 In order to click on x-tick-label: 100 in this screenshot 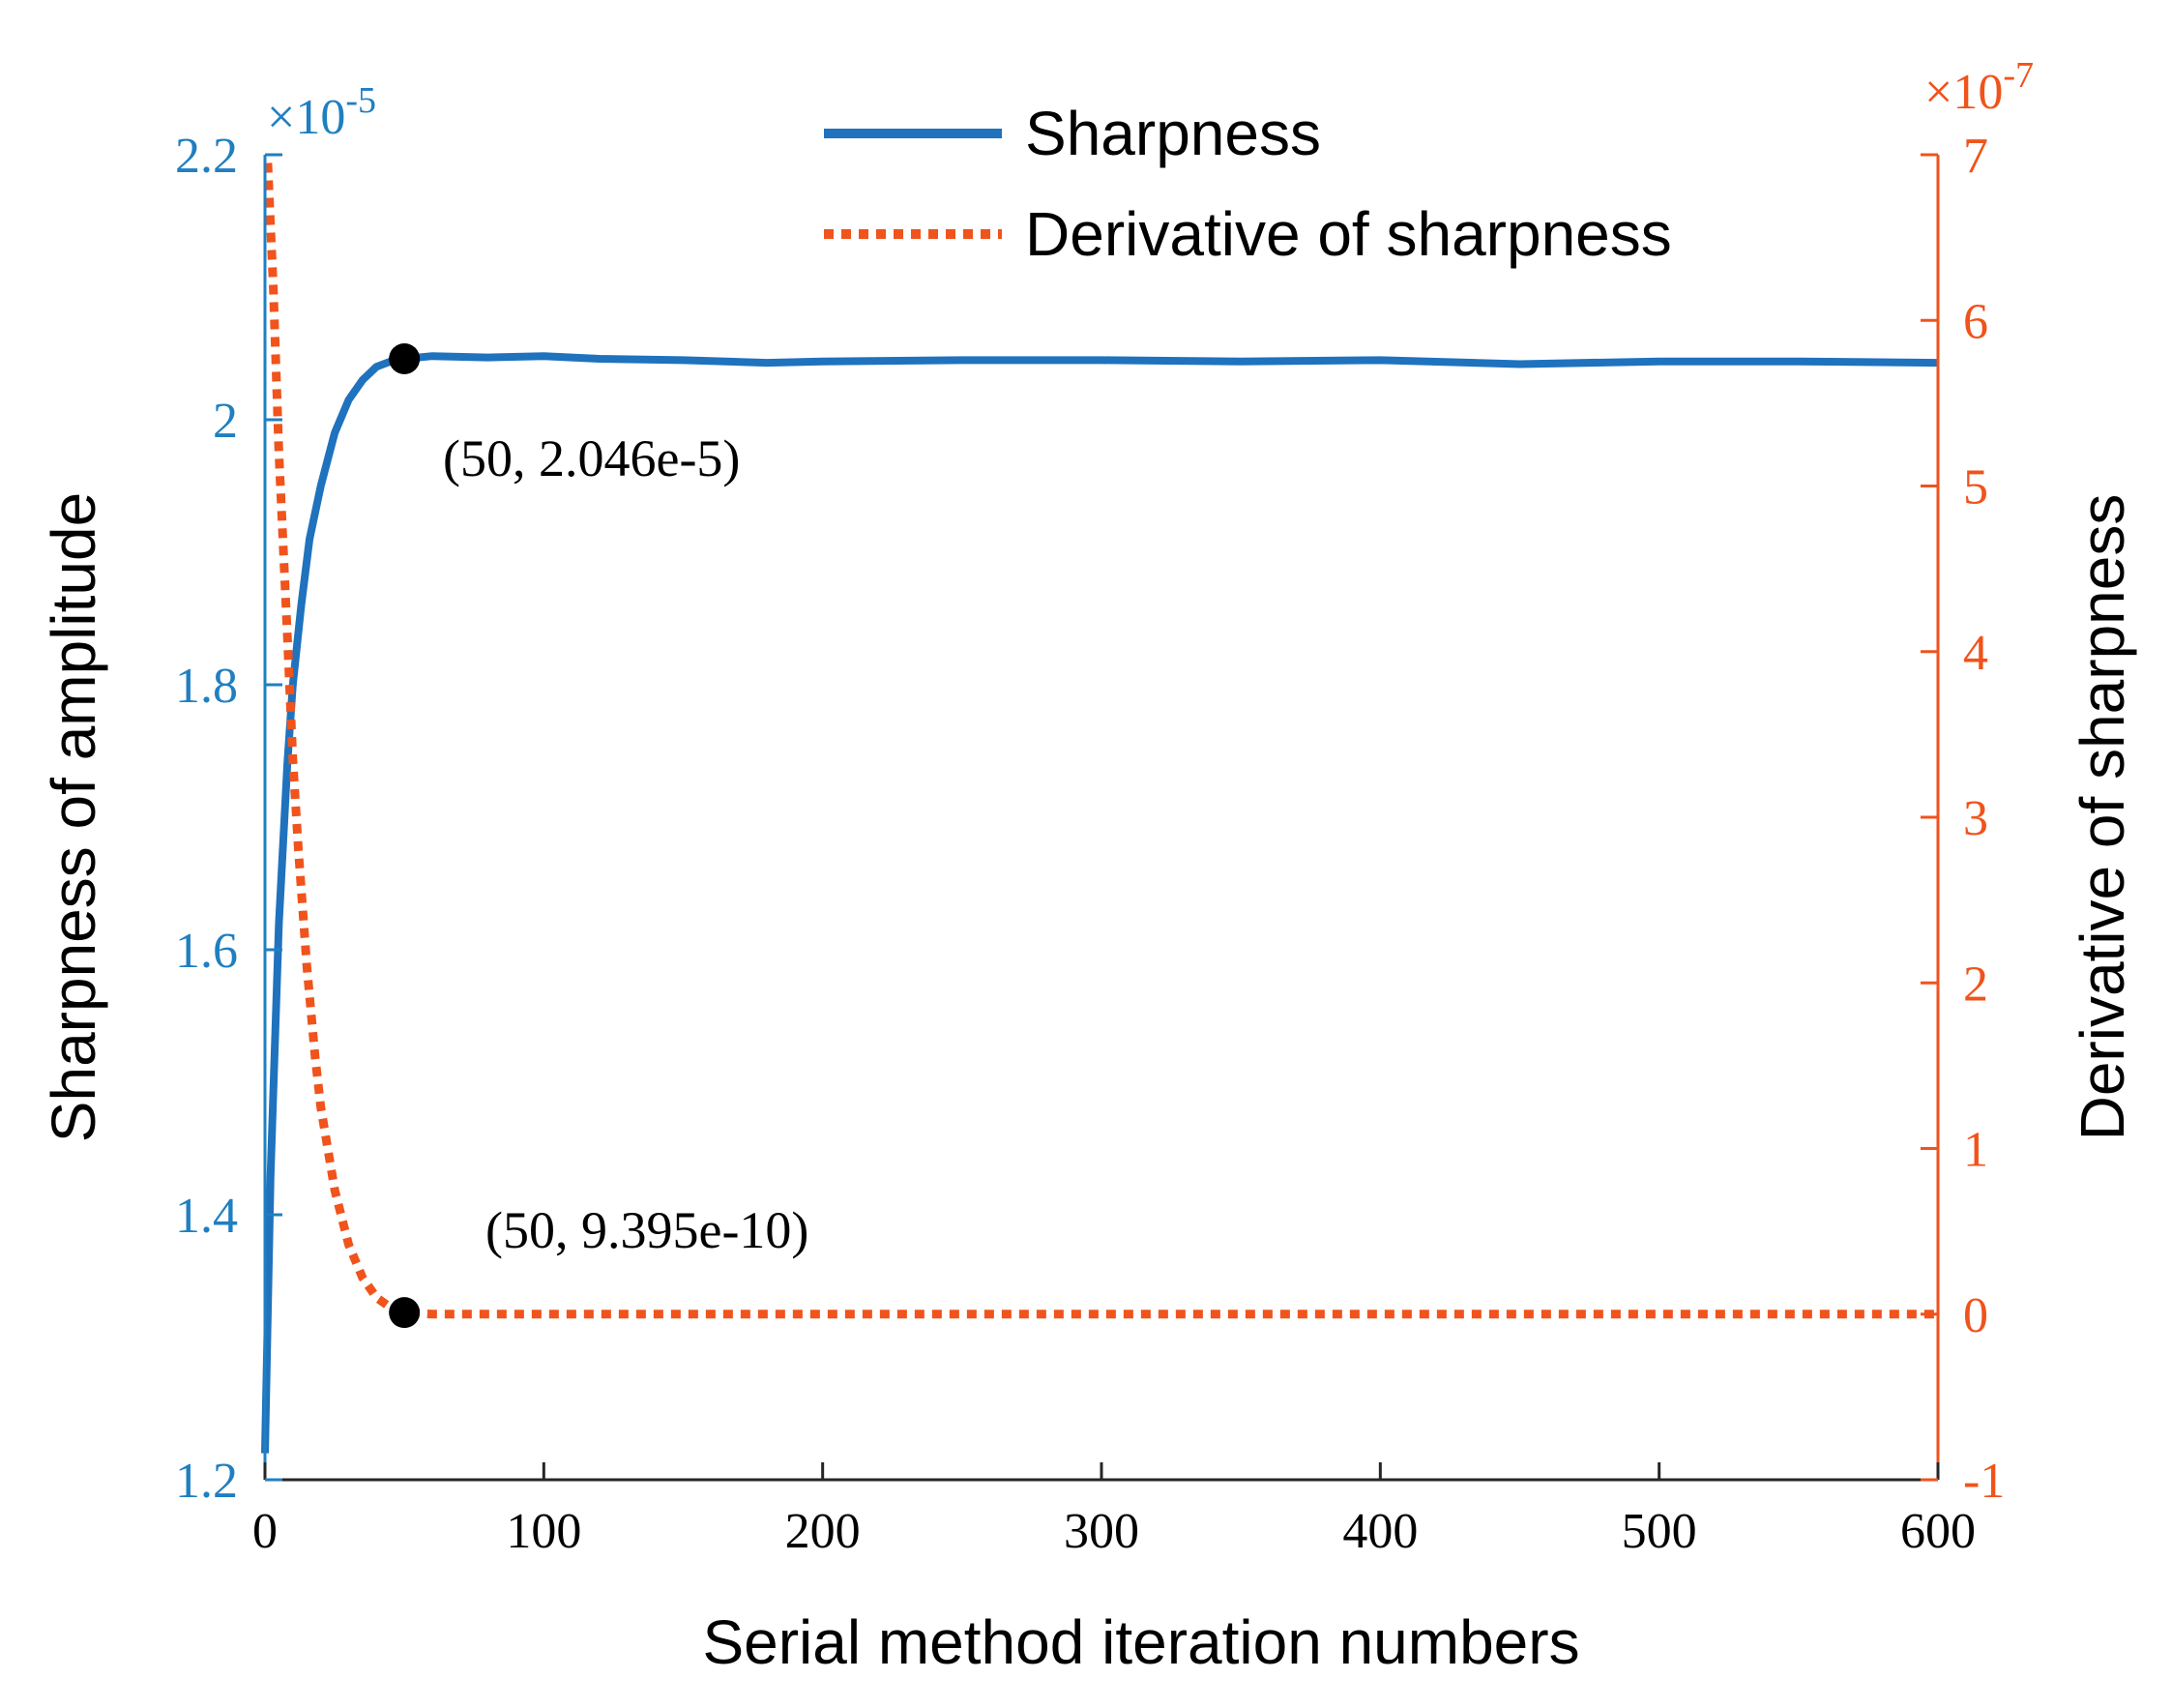, I will do `click(543, 1531)`.